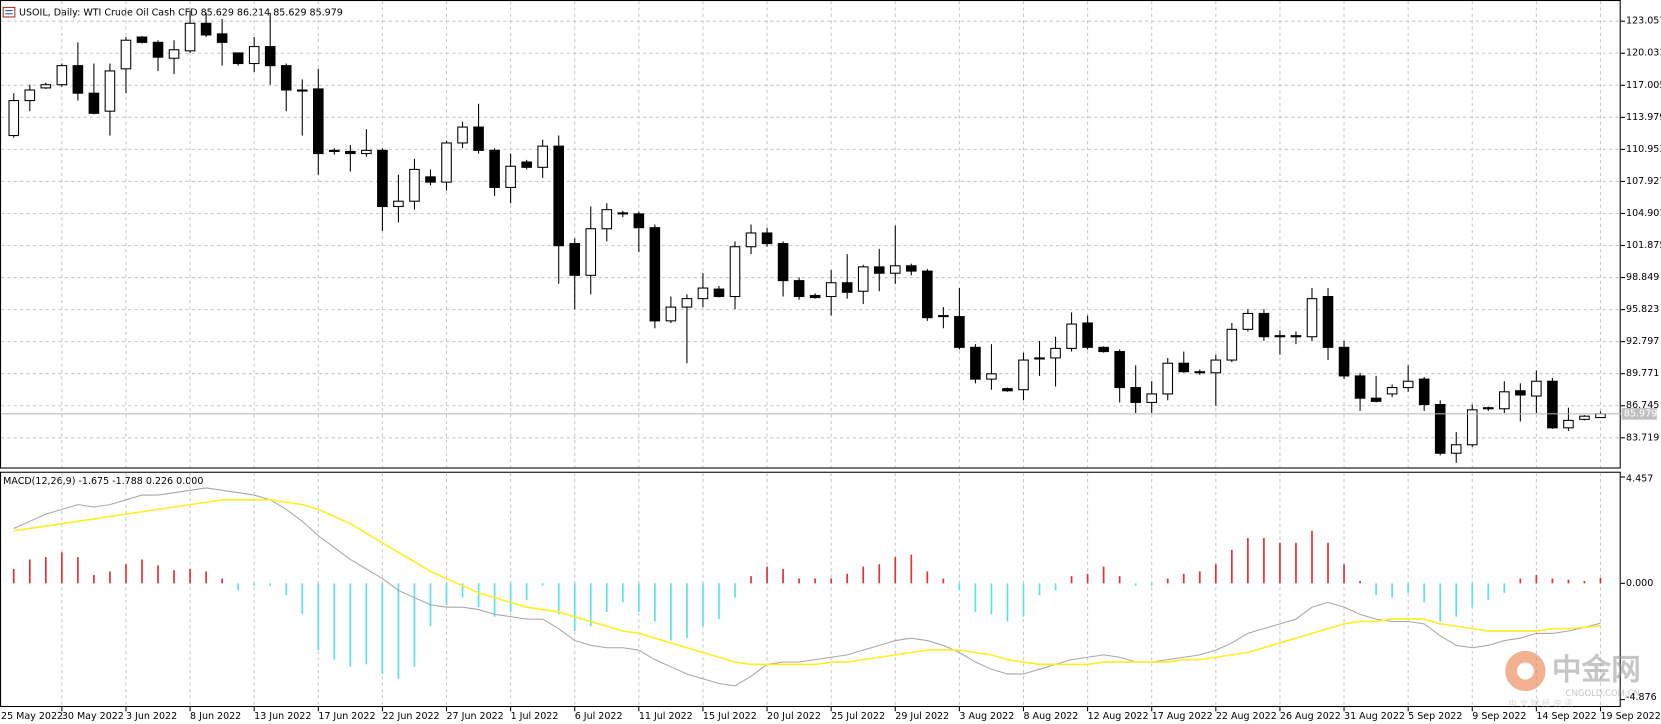  What do you see at coordinates (282, 716) in the screenshot?
I see `x-tick-label: 13 Jun 2022` at bounding box center [282, 716].